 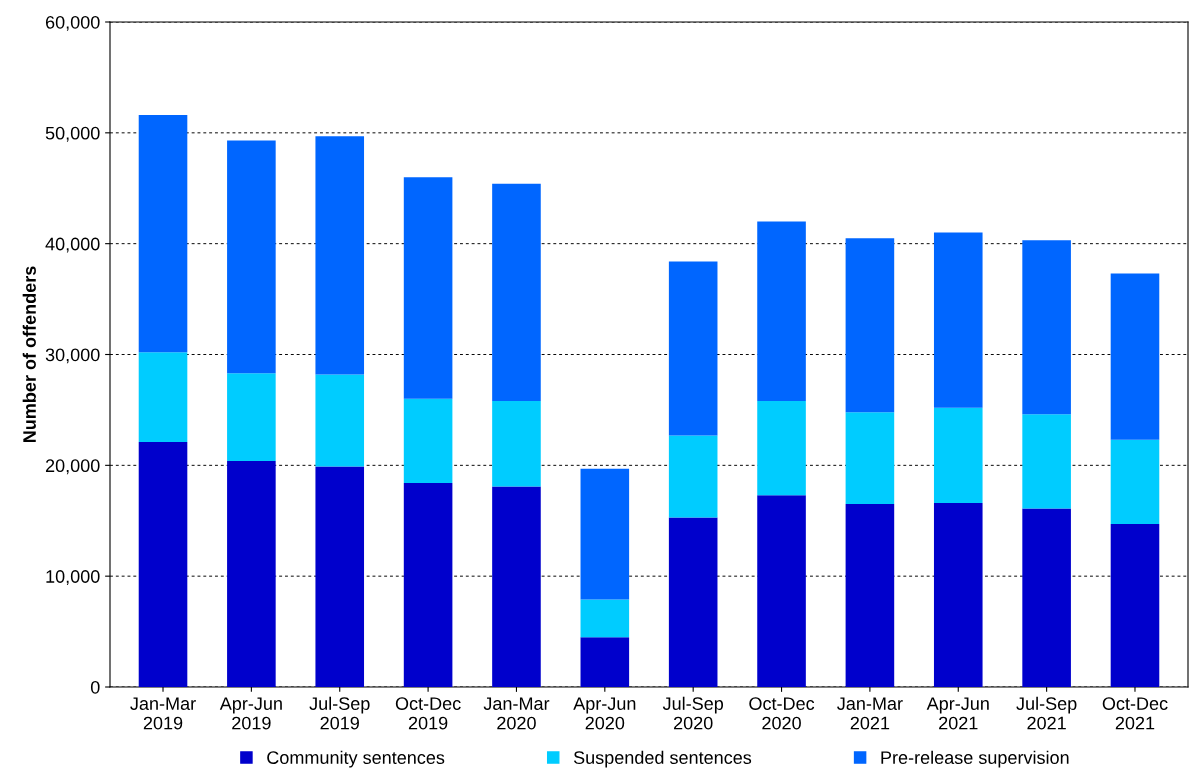 I want to click on y-tick-label: 60,000, so click(x=72, y=23).